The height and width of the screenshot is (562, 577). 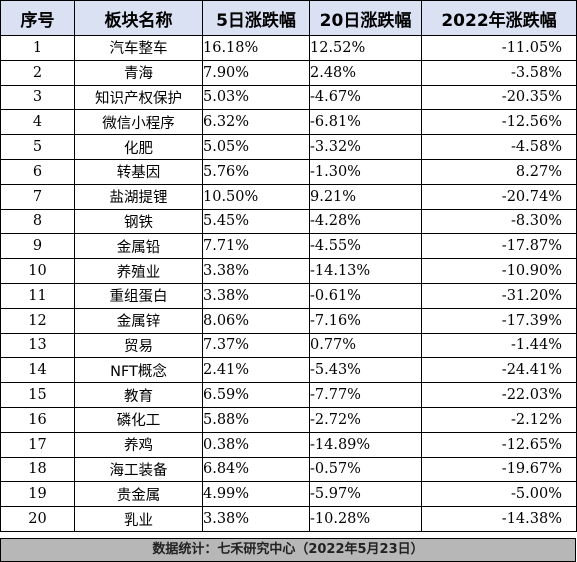 What do you see at coordinates (499, 246) in the screenshot?
I see `cell-ytd-change: -17.87%` at bounding box center [499, 246].